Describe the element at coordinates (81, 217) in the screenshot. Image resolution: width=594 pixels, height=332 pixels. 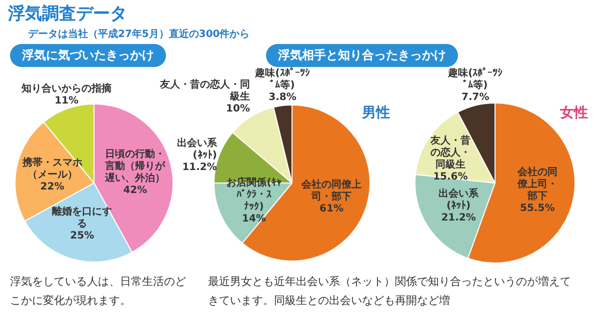
I see `slice-label: 離婚を口にする` at that location.